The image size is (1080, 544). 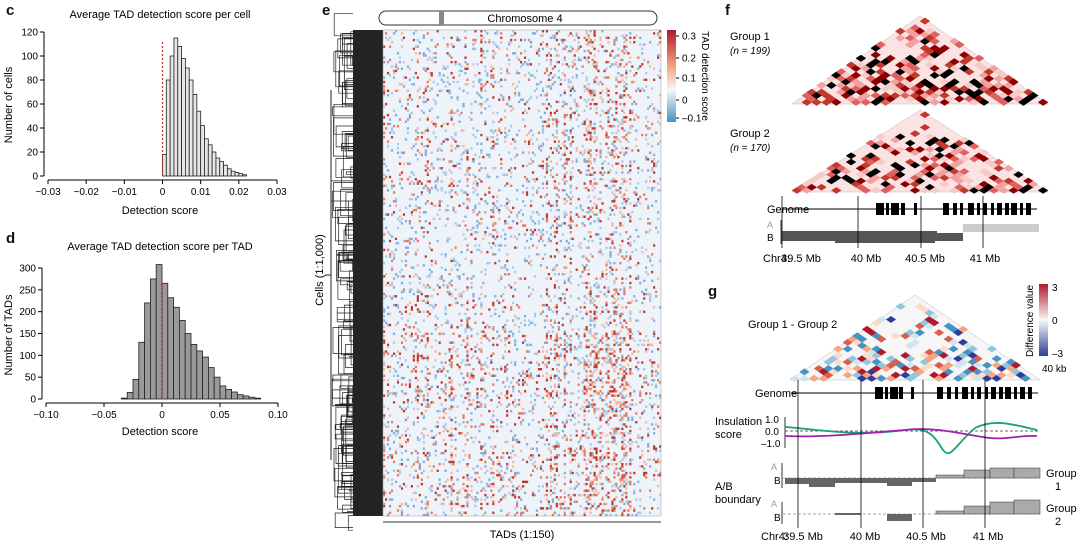 What do you see at coordinates (46, 415) in the screenshot?
I see `x-tick-label: −0.10` at bounding box center [46, 415].